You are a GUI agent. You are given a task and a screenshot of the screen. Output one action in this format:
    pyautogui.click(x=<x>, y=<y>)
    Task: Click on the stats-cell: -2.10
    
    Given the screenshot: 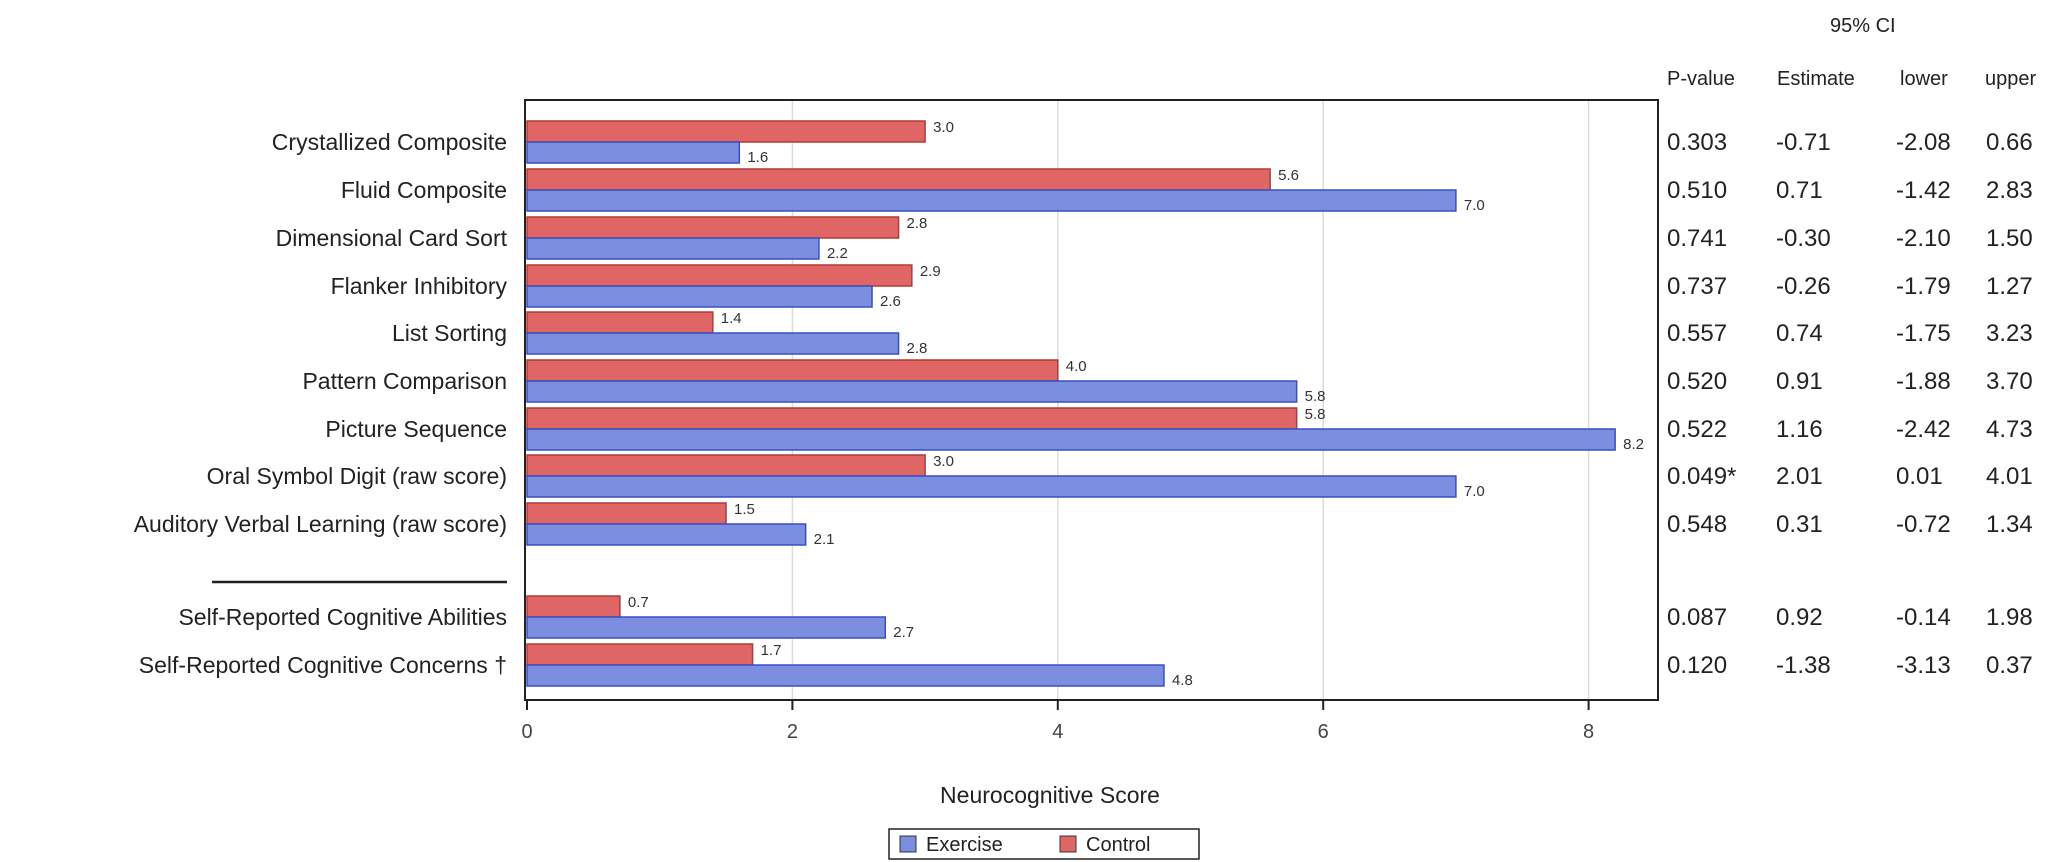 What is the action you would take?
    pyautogui.click(x=1923, y=238)
    